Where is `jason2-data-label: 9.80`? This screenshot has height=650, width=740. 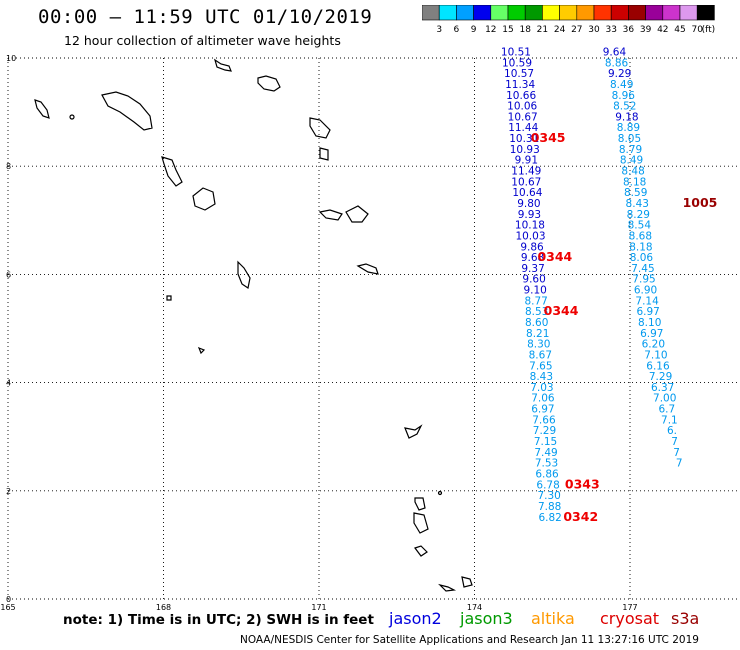 jason2-data-label: 9.80 is located at coordinates (528, 204).